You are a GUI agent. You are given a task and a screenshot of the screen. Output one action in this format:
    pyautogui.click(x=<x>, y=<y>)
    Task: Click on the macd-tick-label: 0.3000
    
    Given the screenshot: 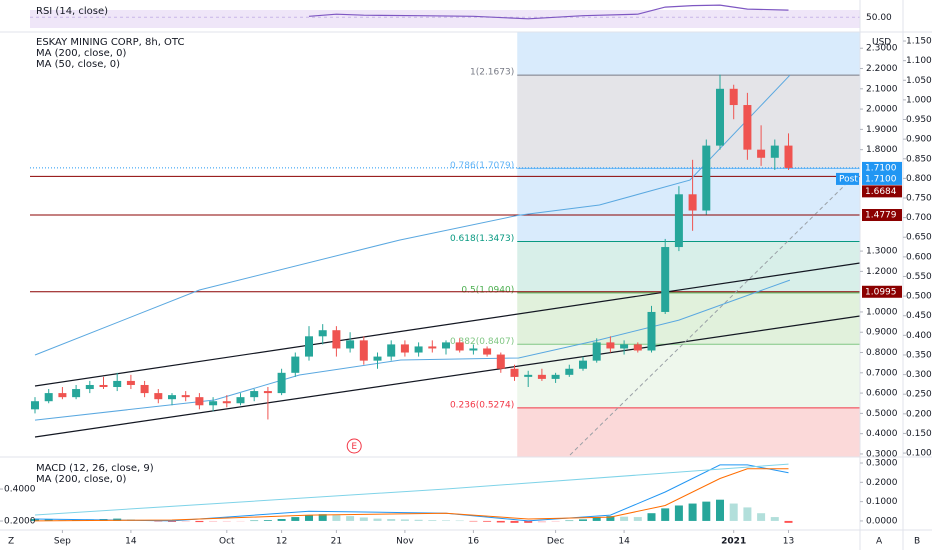 What is the action you would take?
    pyautogui.click(x=882, y=464)
    